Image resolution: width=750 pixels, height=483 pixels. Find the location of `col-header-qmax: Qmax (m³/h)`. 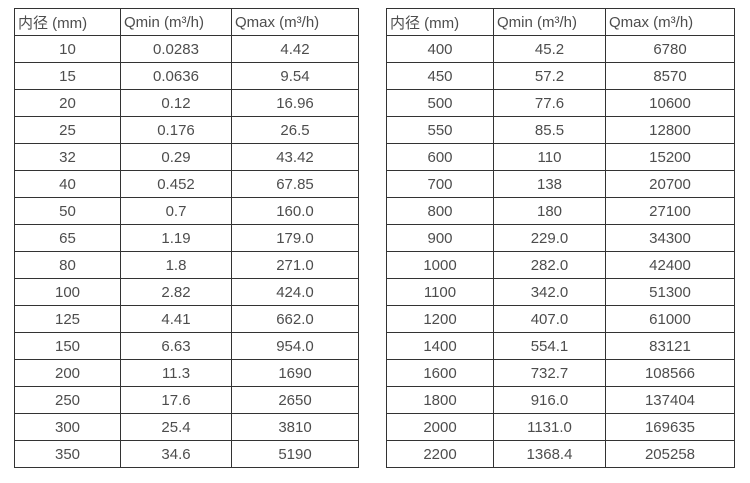

col-header-qmax: Qmax (m³/h) is located at coordinates (670, 22).